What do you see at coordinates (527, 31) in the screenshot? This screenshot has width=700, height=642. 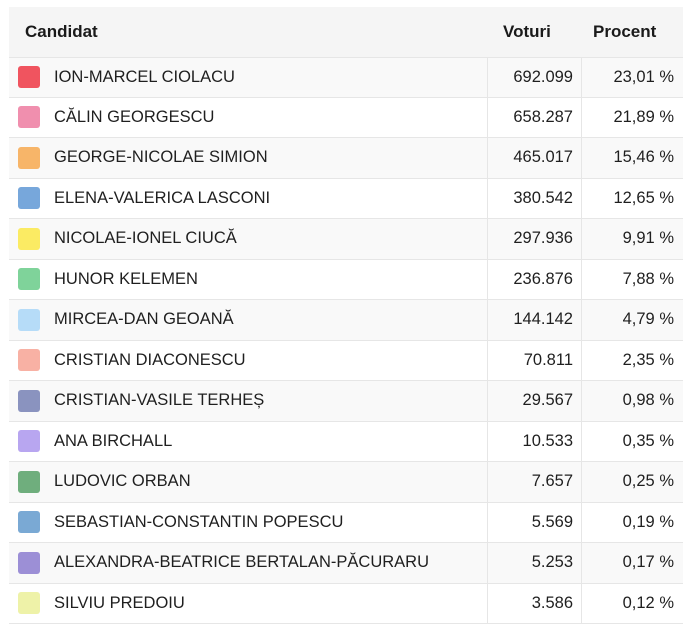 I see `header-votes: Voturi` at bounding box center [527, 31].